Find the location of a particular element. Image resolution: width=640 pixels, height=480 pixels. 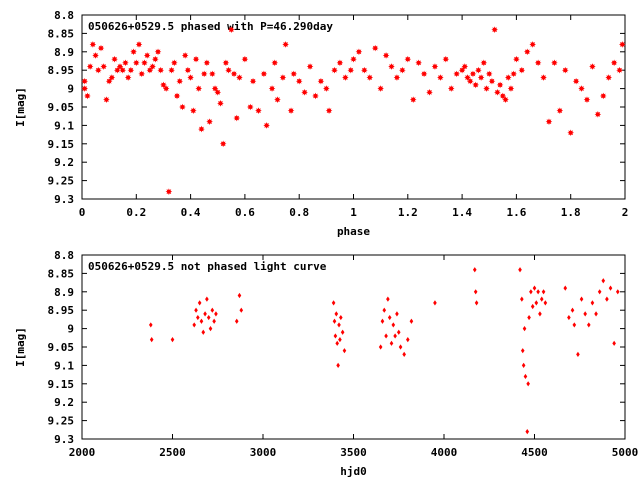

x-tick-label: 0.2 is located at coordinates (136, 212).